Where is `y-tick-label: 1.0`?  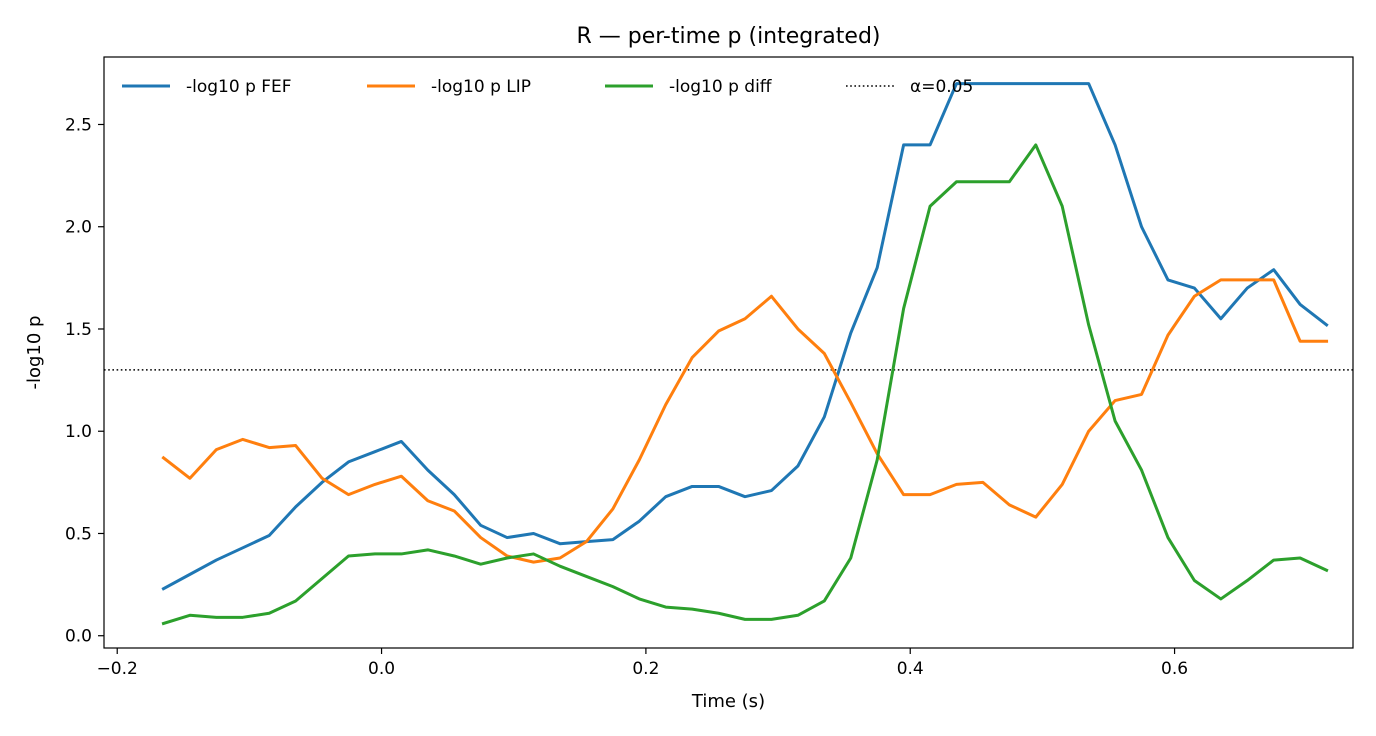
y-tick-label: 1.0 is located at coordinates (78, 432).